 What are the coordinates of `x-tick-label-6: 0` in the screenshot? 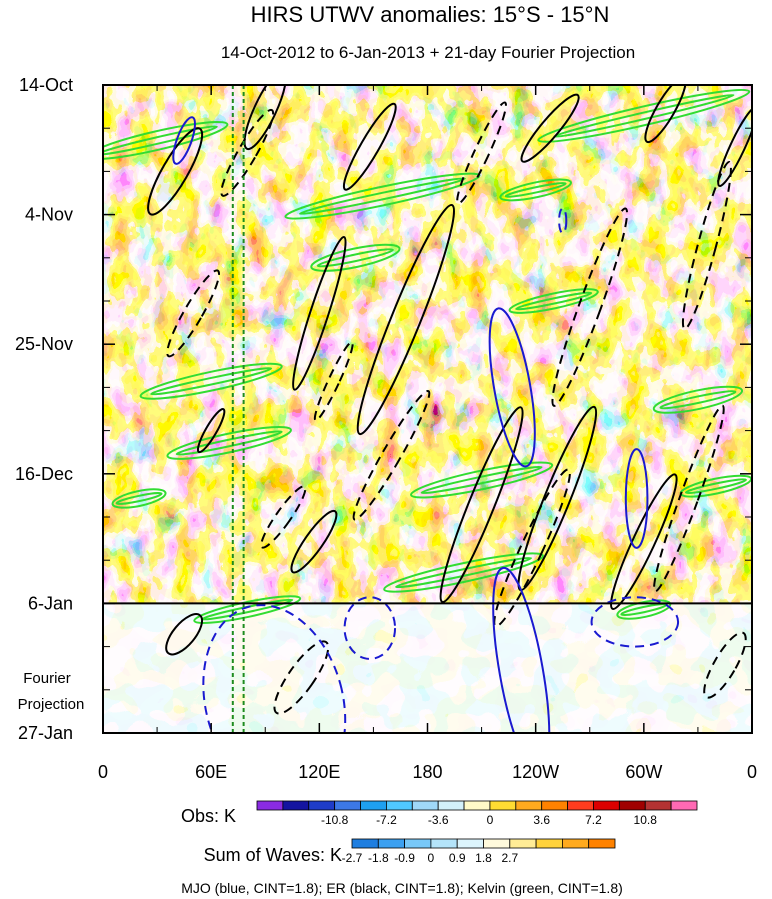 It's located at (752, 772).